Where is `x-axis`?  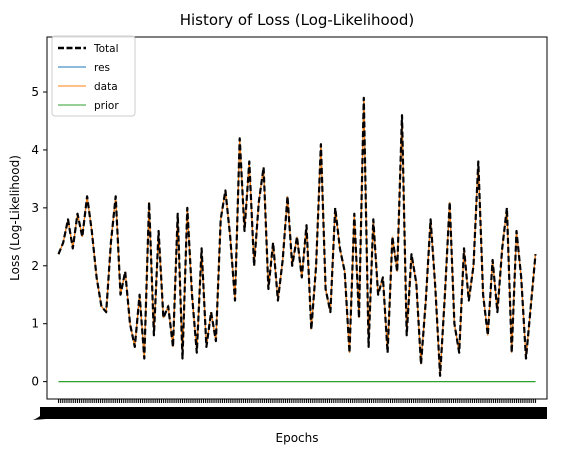
x-axis is located at coordinates (290, 409).